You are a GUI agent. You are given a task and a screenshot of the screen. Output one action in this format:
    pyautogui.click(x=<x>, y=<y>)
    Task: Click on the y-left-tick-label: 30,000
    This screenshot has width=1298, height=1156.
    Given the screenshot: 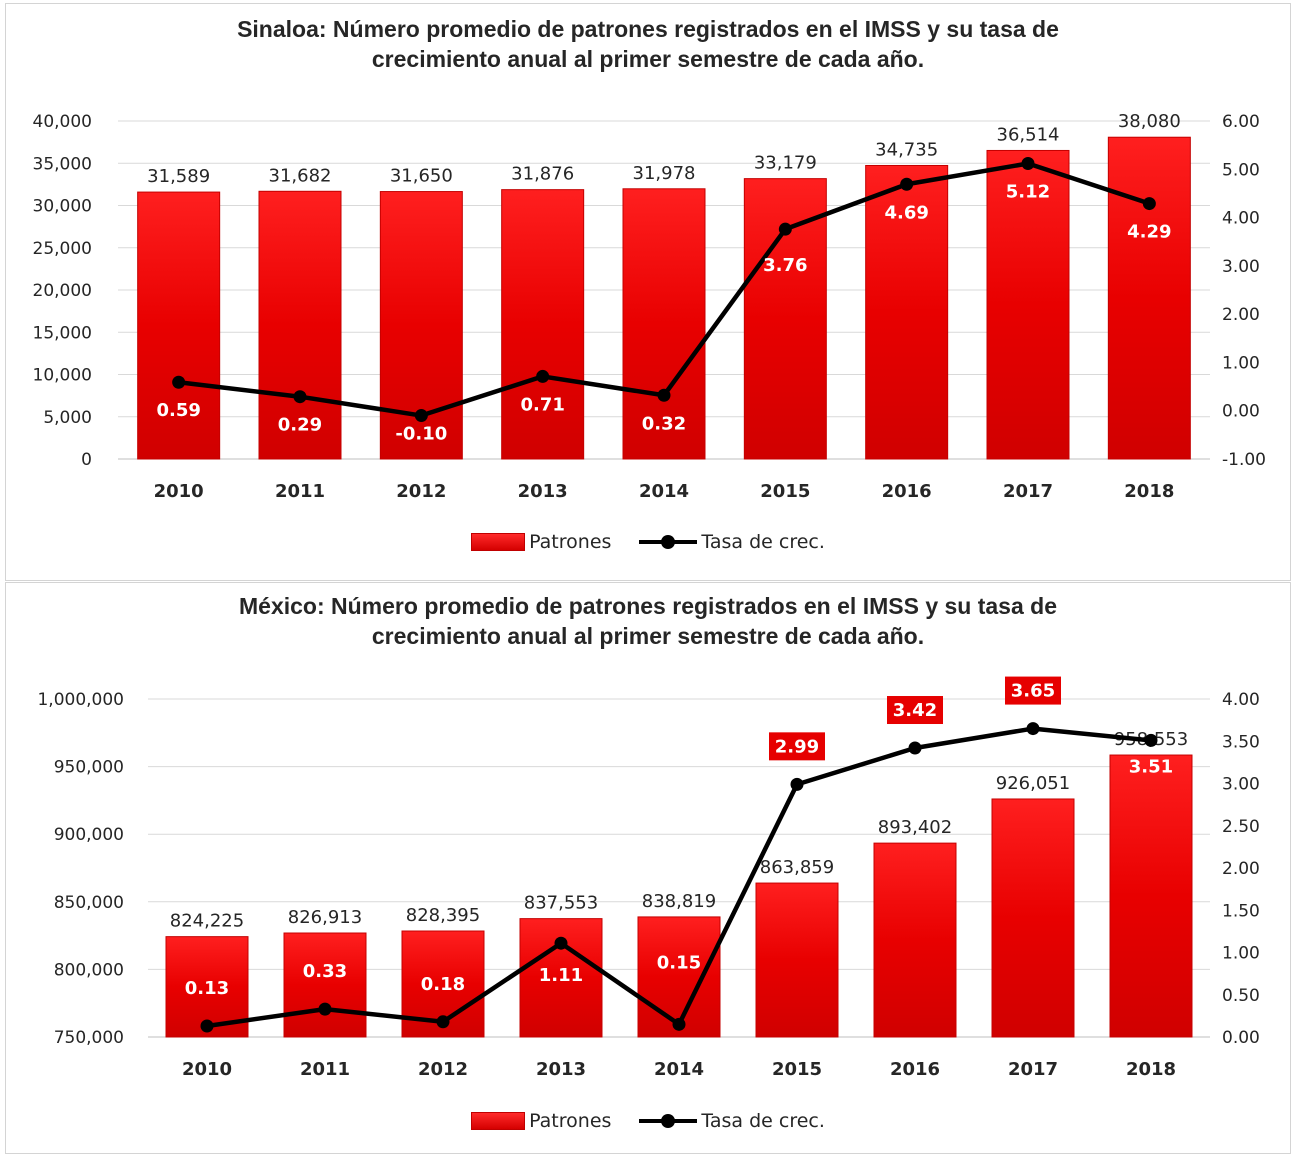 What is the action you would take?
    pyautogui.click(x=62, y=207)
    